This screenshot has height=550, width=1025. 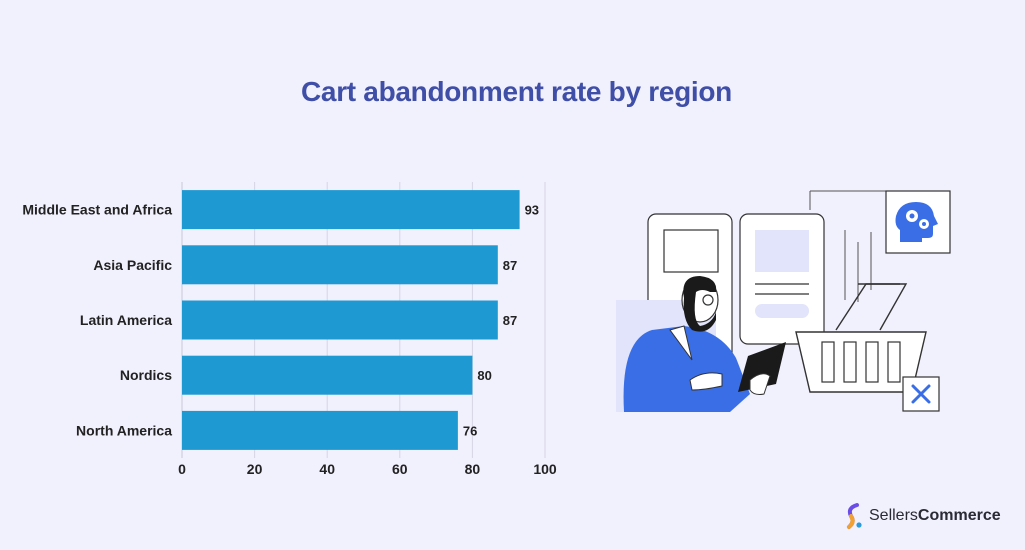 What do you see at coordinates (854, 516) in the screenshot?
I see `sellerscommerce-logo-icon` at bounding box center [854, 516].